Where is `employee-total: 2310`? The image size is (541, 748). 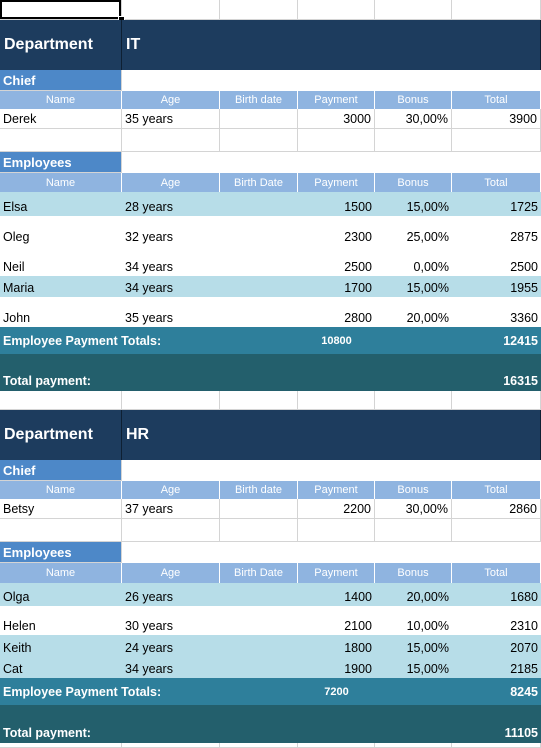 employee-total: 2310 is located at coordinates (524, 626).